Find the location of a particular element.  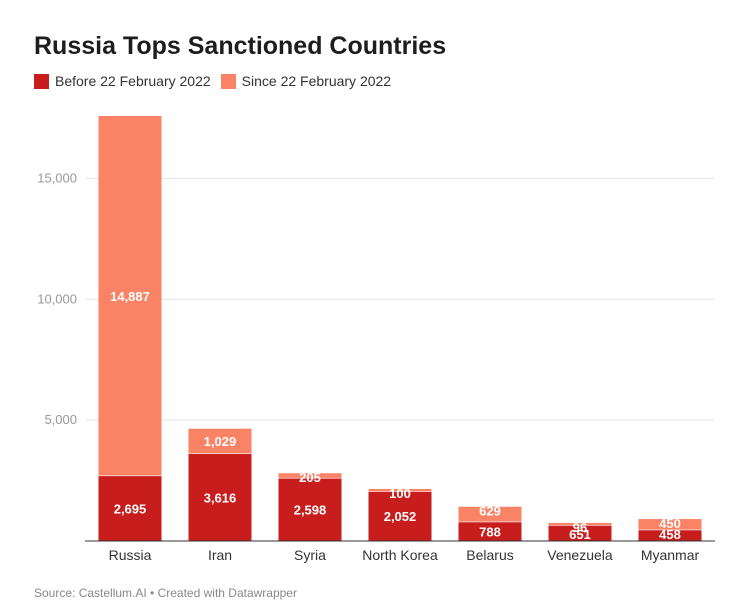

x-tick-label: Myanmar is located at coordinates (670, 555).